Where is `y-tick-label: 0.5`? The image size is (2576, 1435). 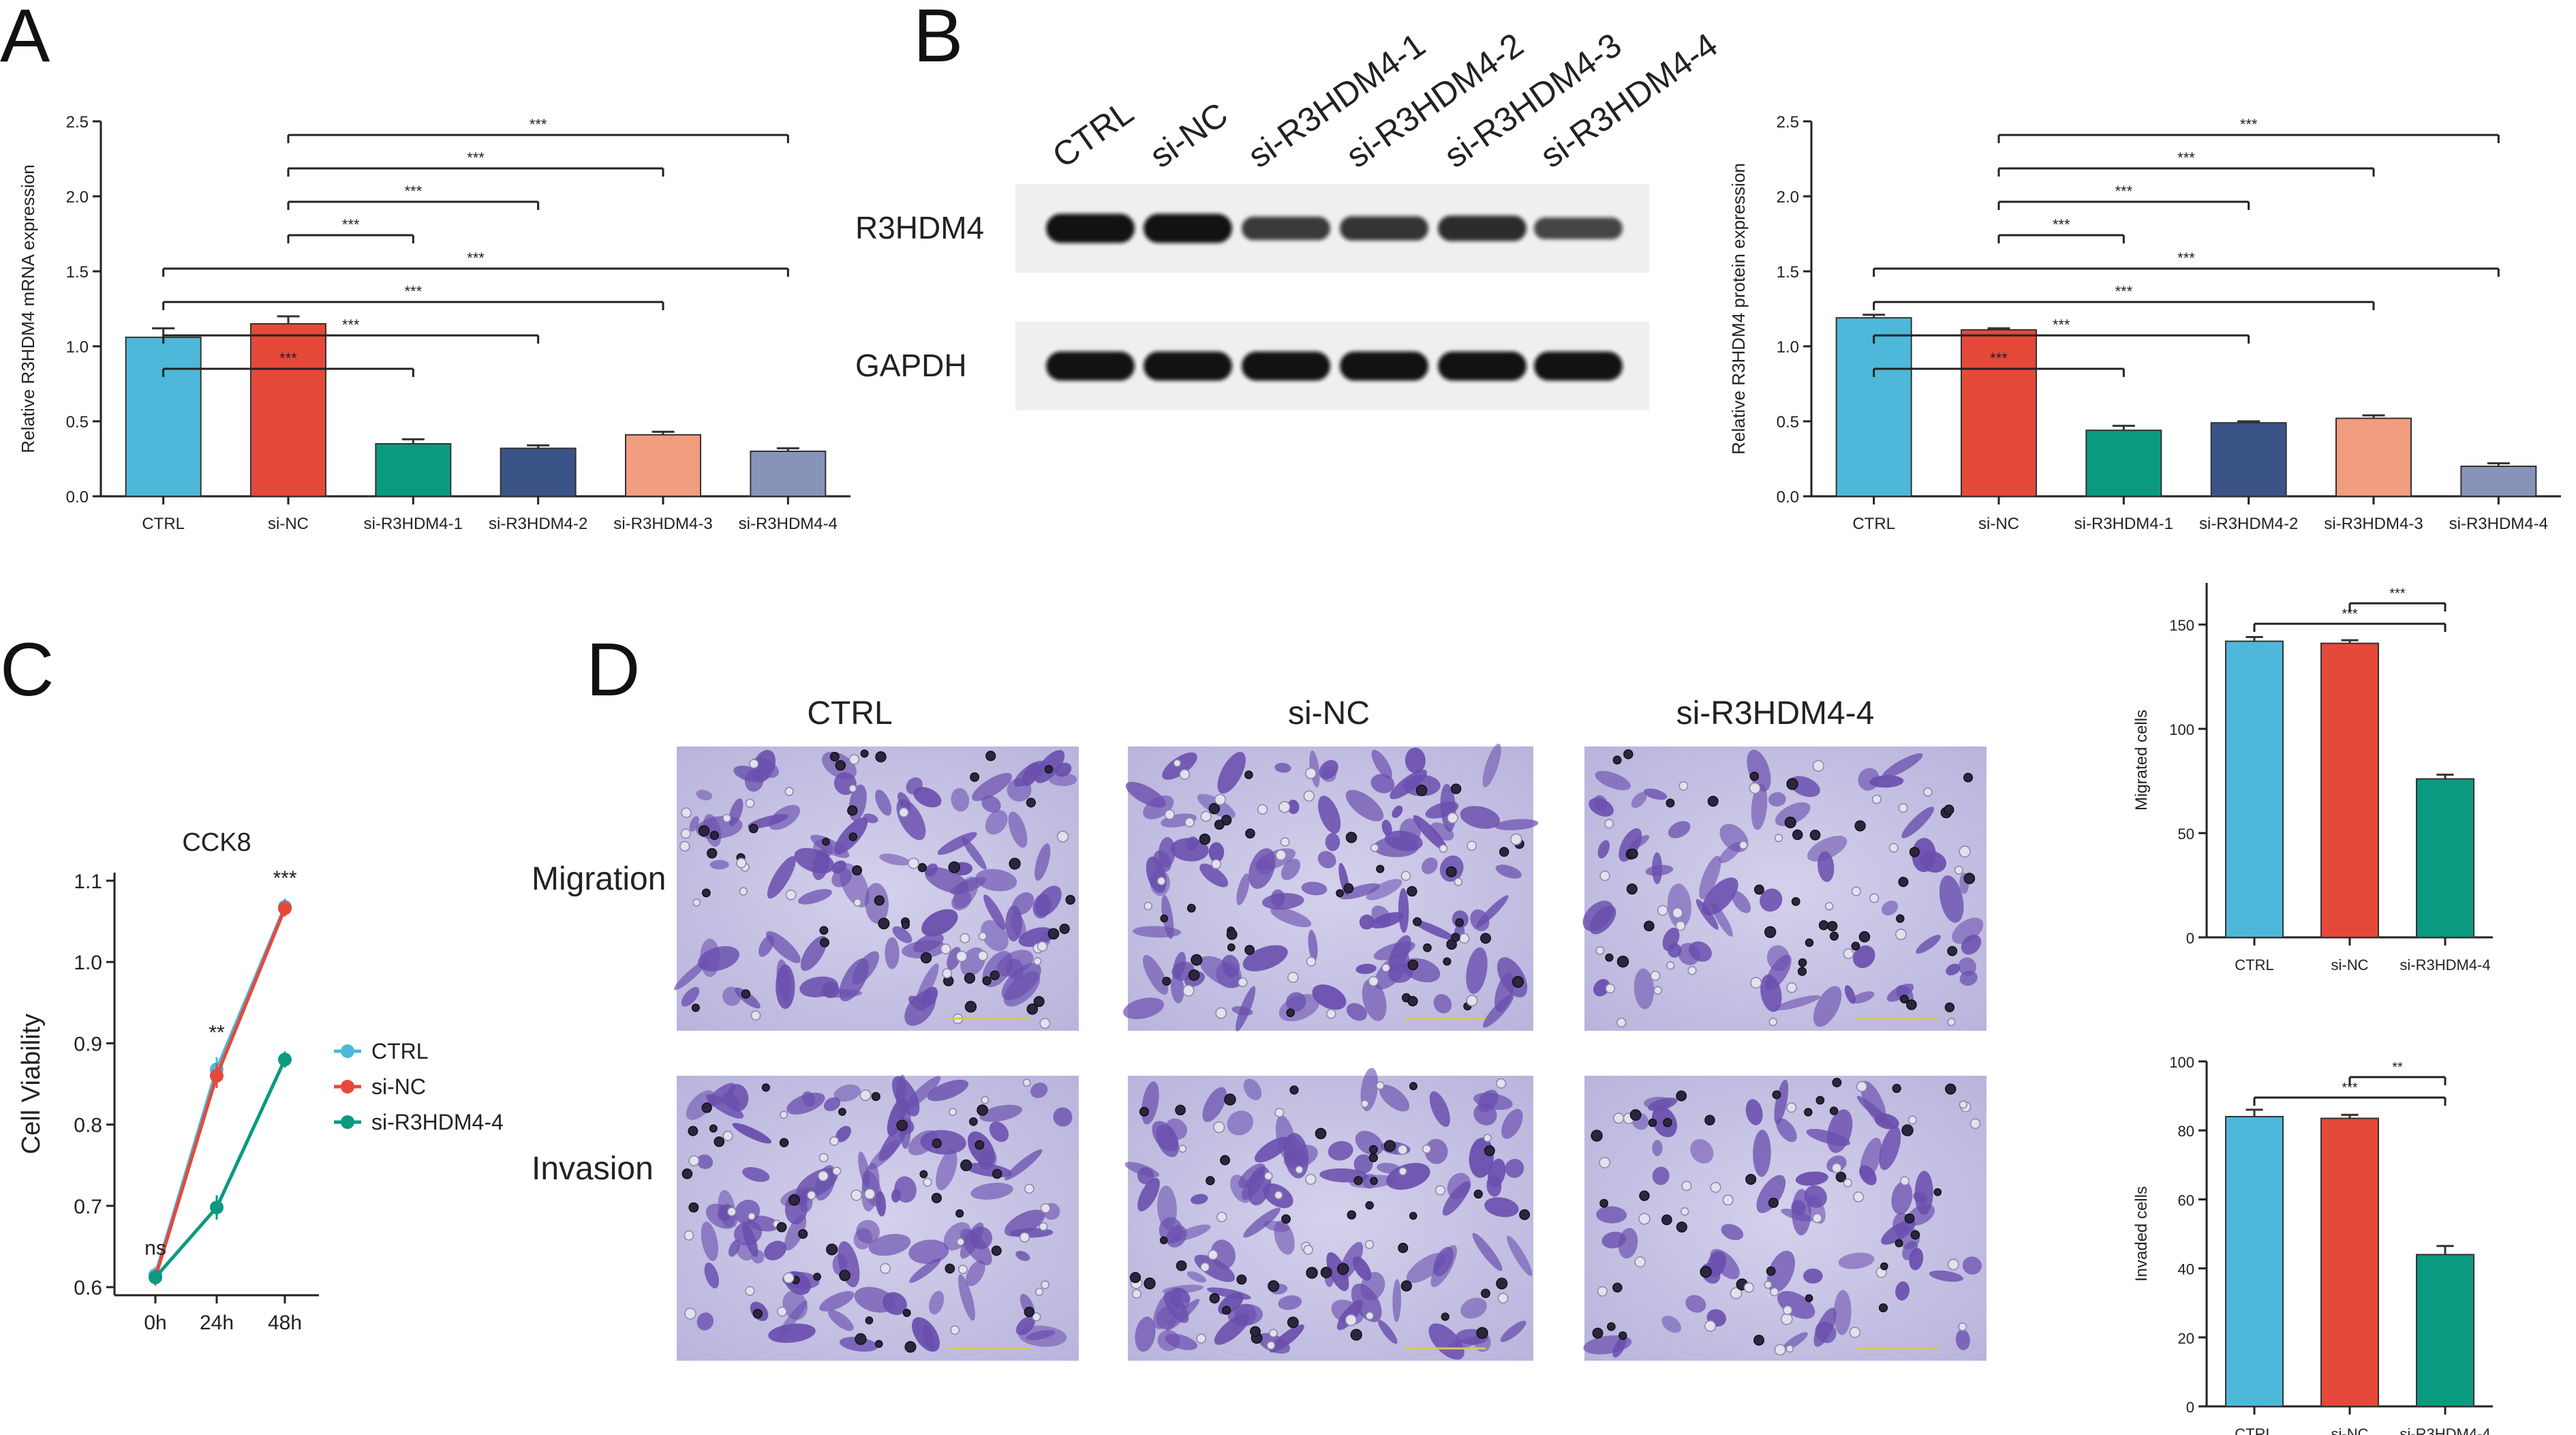
y-tick-label: 0.5 is located at coordinates (77, 422).